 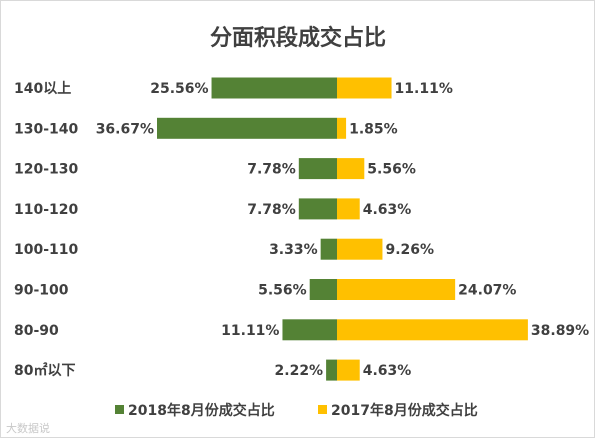 What do you see at coordinates (46, 250) in the screenshot?
I see `category-label: 100-110` at bounding box center [46, 250].